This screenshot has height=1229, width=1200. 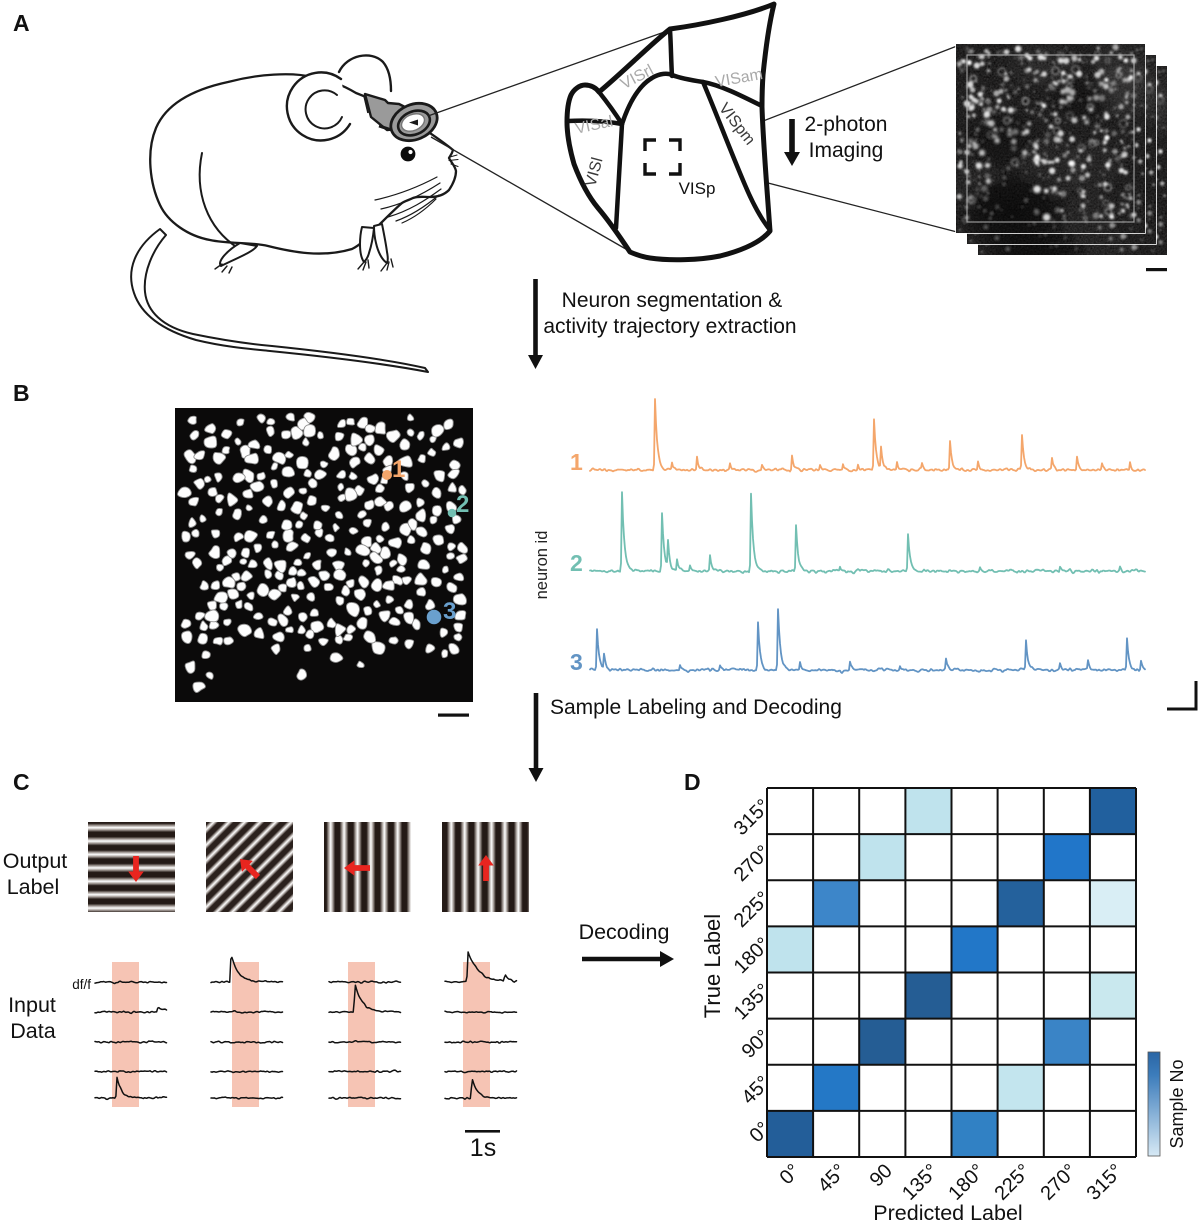 What do you see at coordinates (483, 1148) in the screenshot?
I see `svg-text: 1s` at bounding box center [483, 1148].